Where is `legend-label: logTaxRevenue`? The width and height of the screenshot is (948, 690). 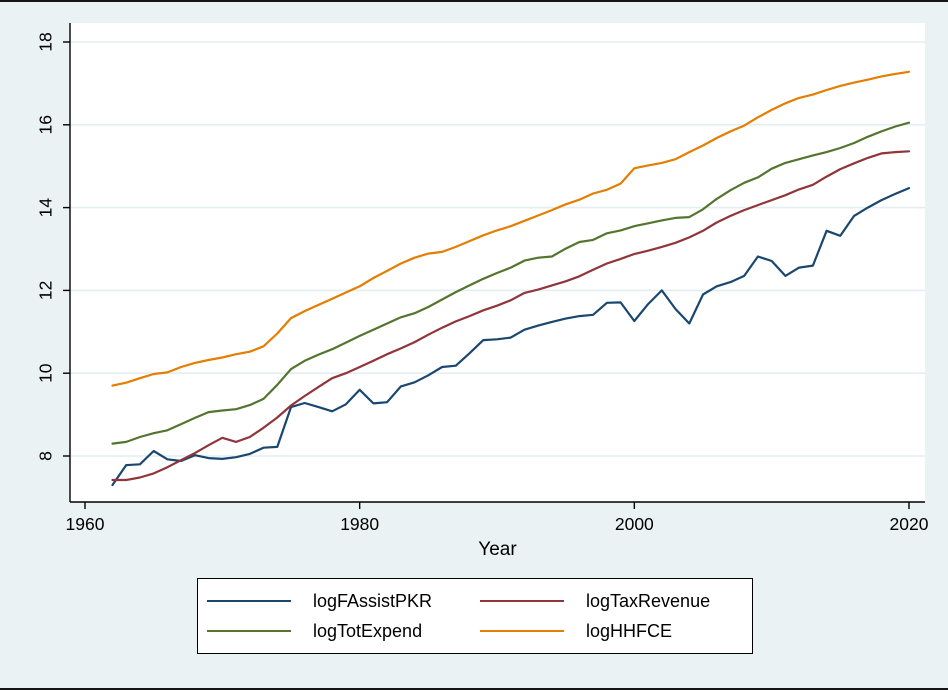
legend-label: logTaxRevenue is located at coordinates (648, 601).